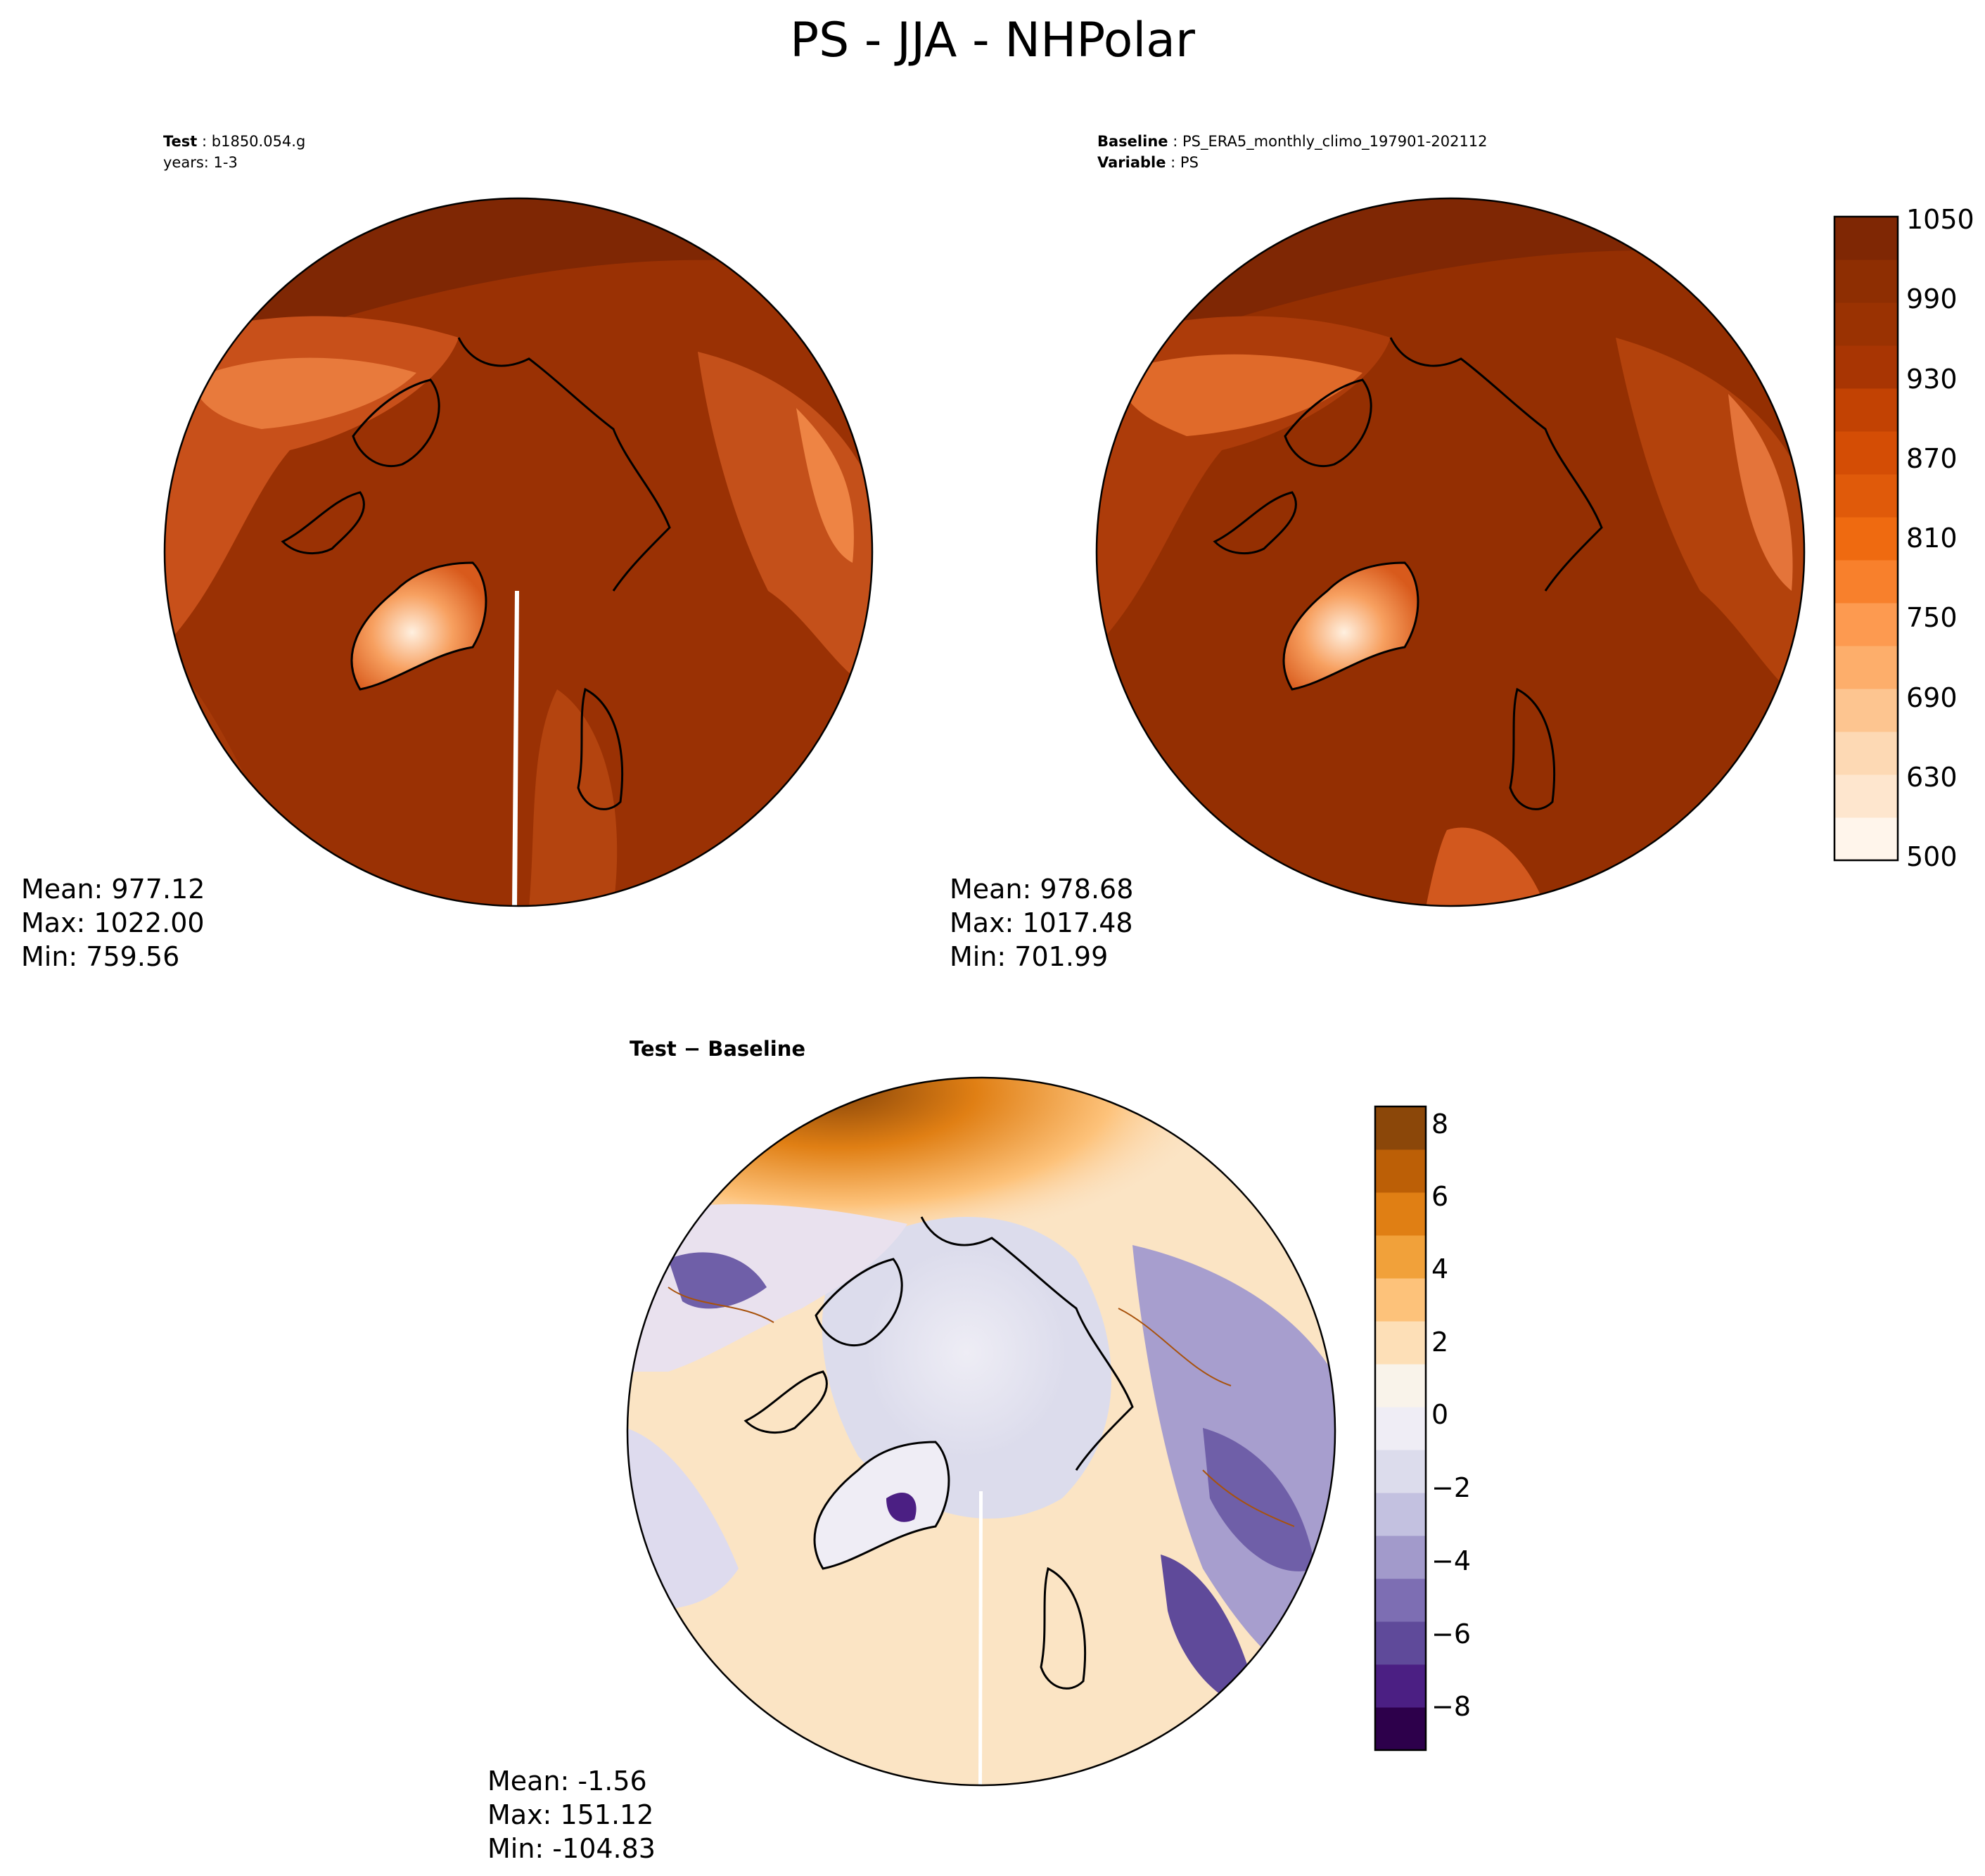 This screenshot has height=1876, width=1985. I want to click on baseline-stats: Mean: 978.68 Max: 1017.48 Min: 701.99, so click(1041, 923).